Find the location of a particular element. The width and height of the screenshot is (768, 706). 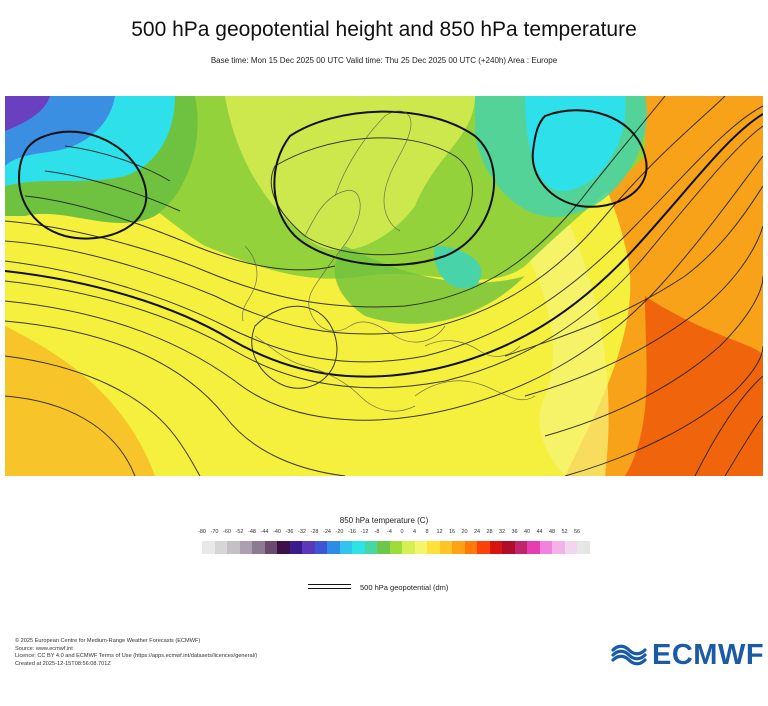

legend-tick-label: 56 is located at coordinates (577, 532).